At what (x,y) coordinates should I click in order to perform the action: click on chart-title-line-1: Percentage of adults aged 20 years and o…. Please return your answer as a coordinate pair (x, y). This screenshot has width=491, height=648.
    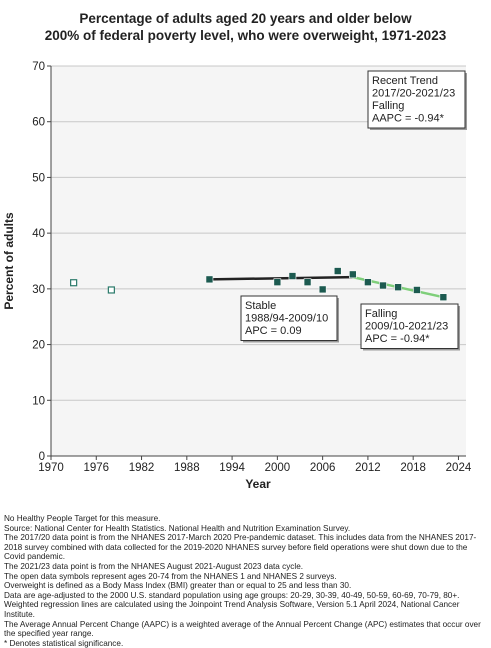
    Looking at the image, I should click on (245, 18).